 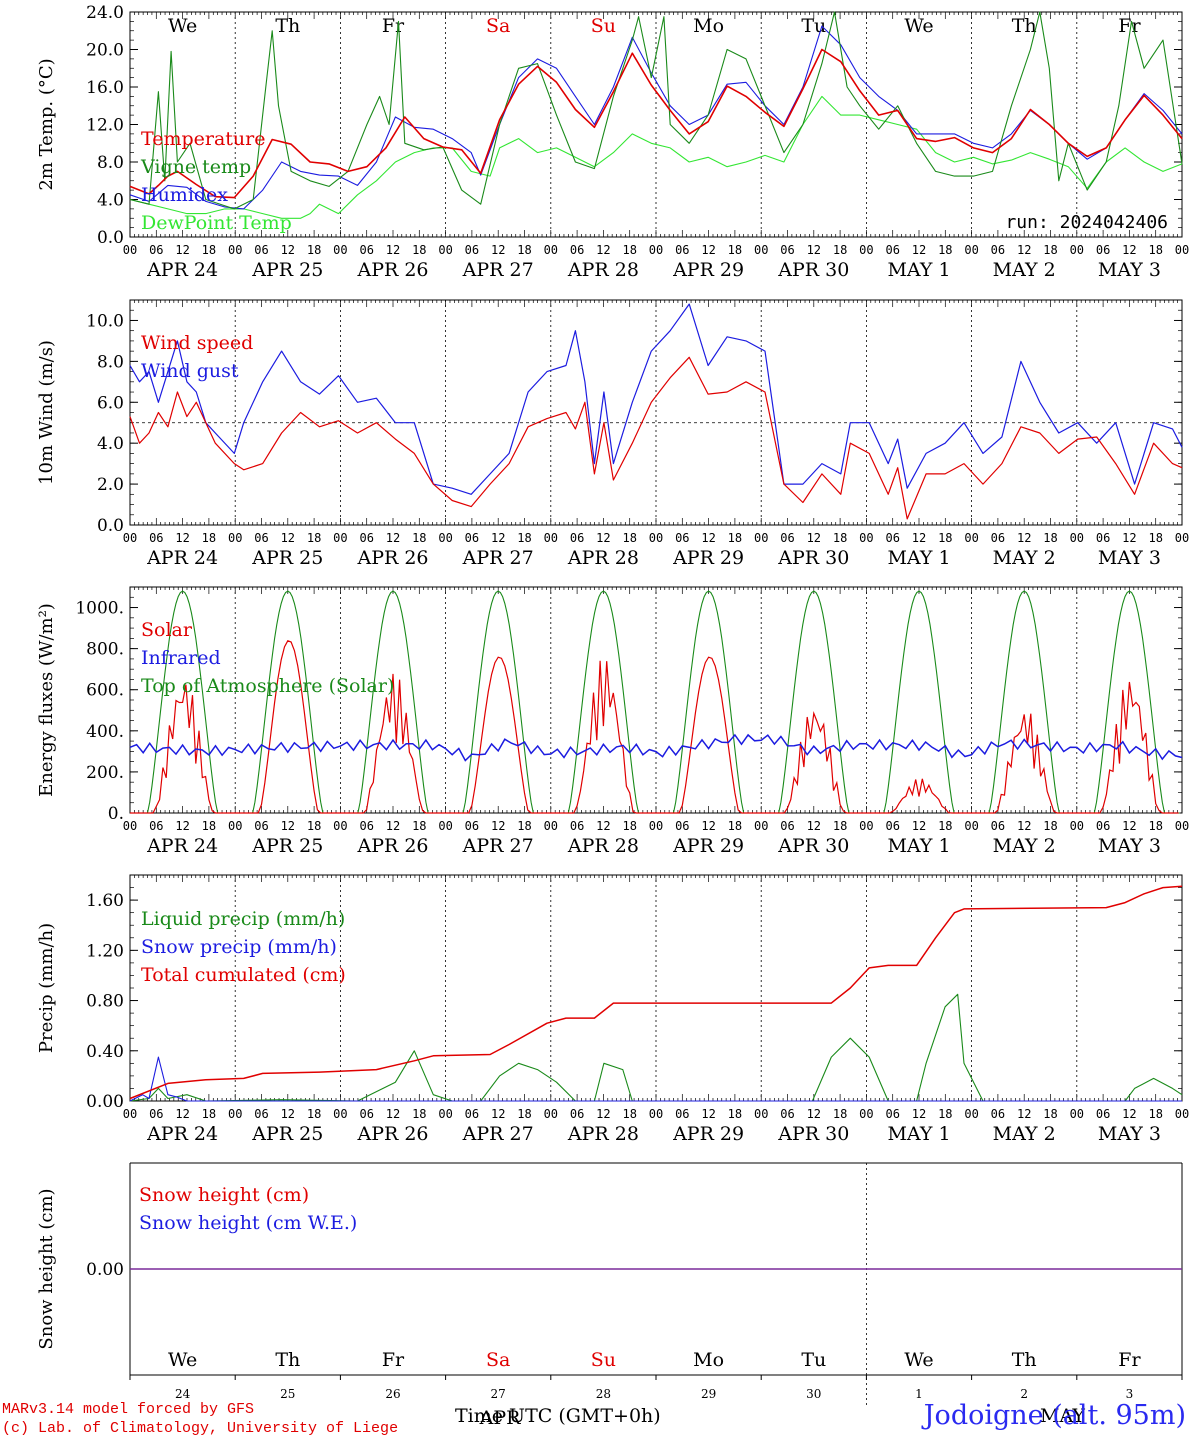 I want to click on y-tick-label: 16.0, so click(x=105, y=88).